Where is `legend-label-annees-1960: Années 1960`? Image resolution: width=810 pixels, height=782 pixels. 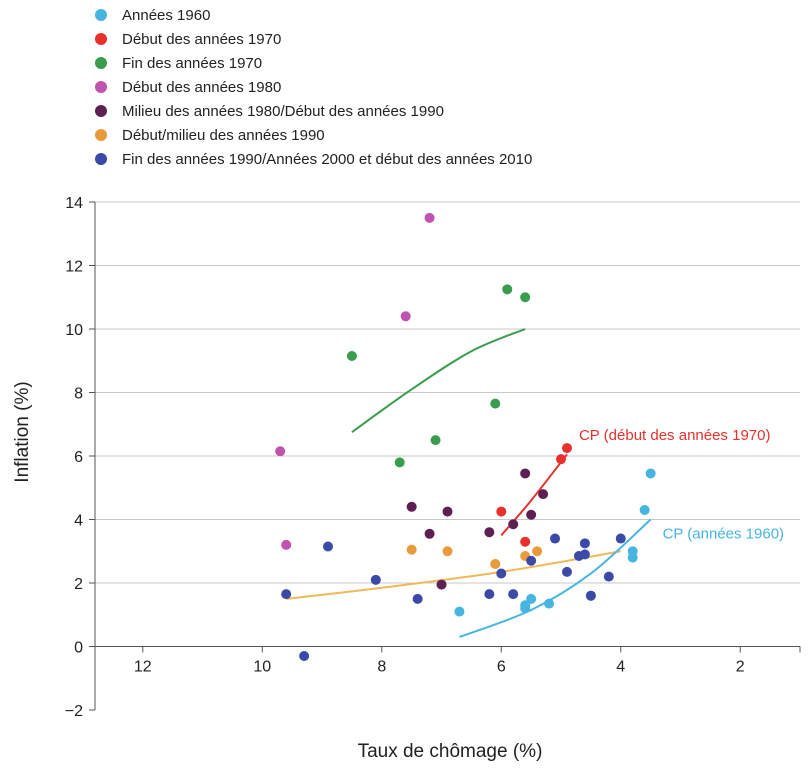 legend-label-annees-1960: Années 1960 is located at coordinates (166, 15).